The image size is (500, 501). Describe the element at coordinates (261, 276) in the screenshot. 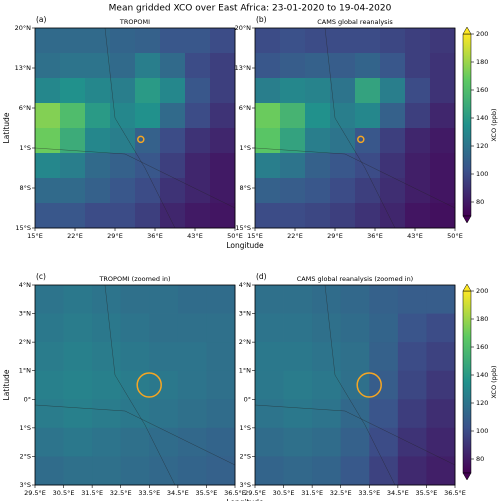

I see `panel-label: (d)` at that location.